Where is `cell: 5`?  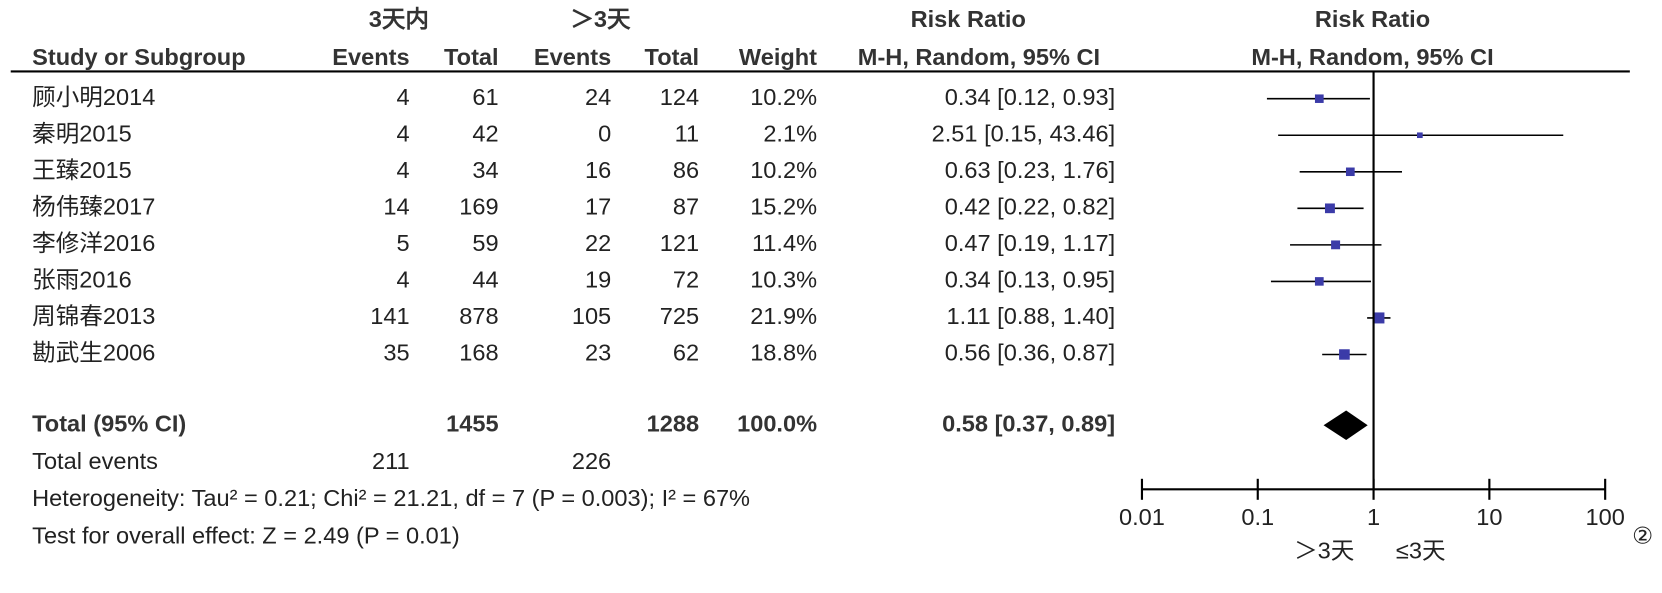
cell: 5 is located at coordinates (402, 243).